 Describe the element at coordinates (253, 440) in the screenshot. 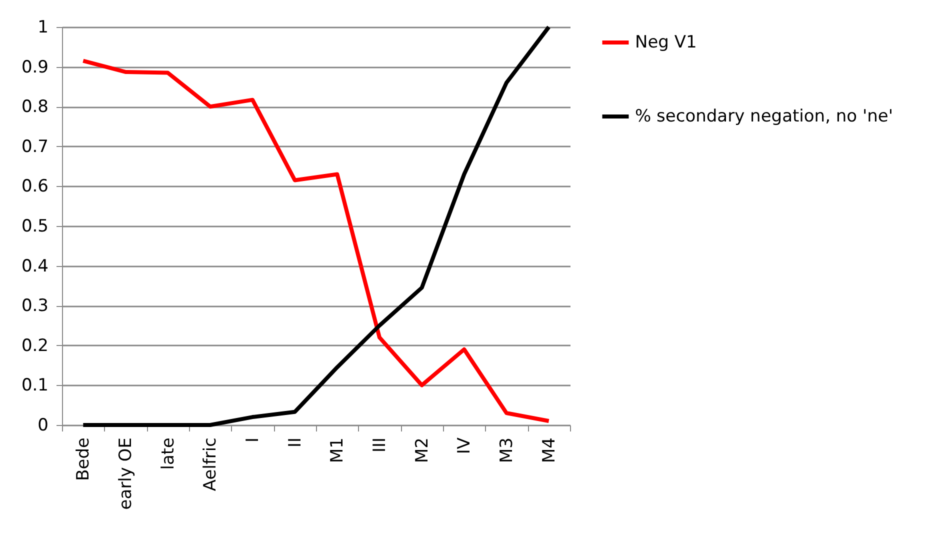

I see `x-tick-label: I` at that location.